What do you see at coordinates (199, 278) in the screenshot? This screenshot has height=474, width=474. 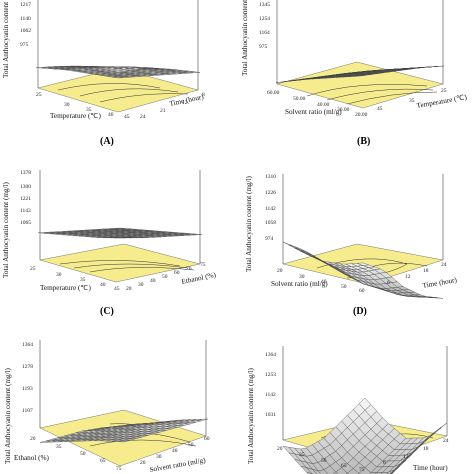 I see `y-axis-label: Ethanol (%)` at bounding box center [199, 278].